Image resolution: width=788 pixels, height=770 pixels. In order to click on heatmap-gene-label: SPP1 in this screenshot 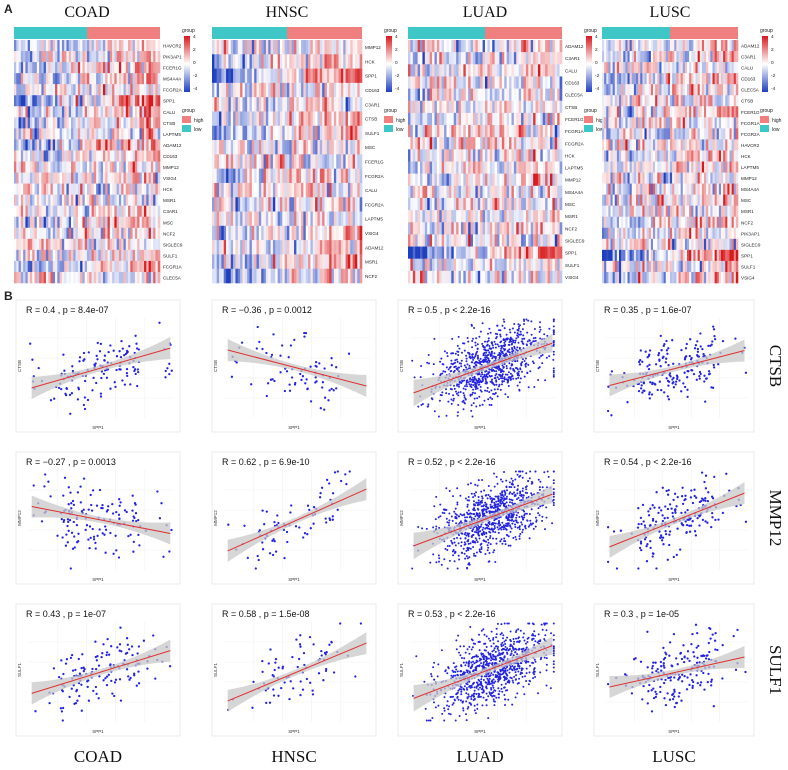, I will do `click(169, 101)`.